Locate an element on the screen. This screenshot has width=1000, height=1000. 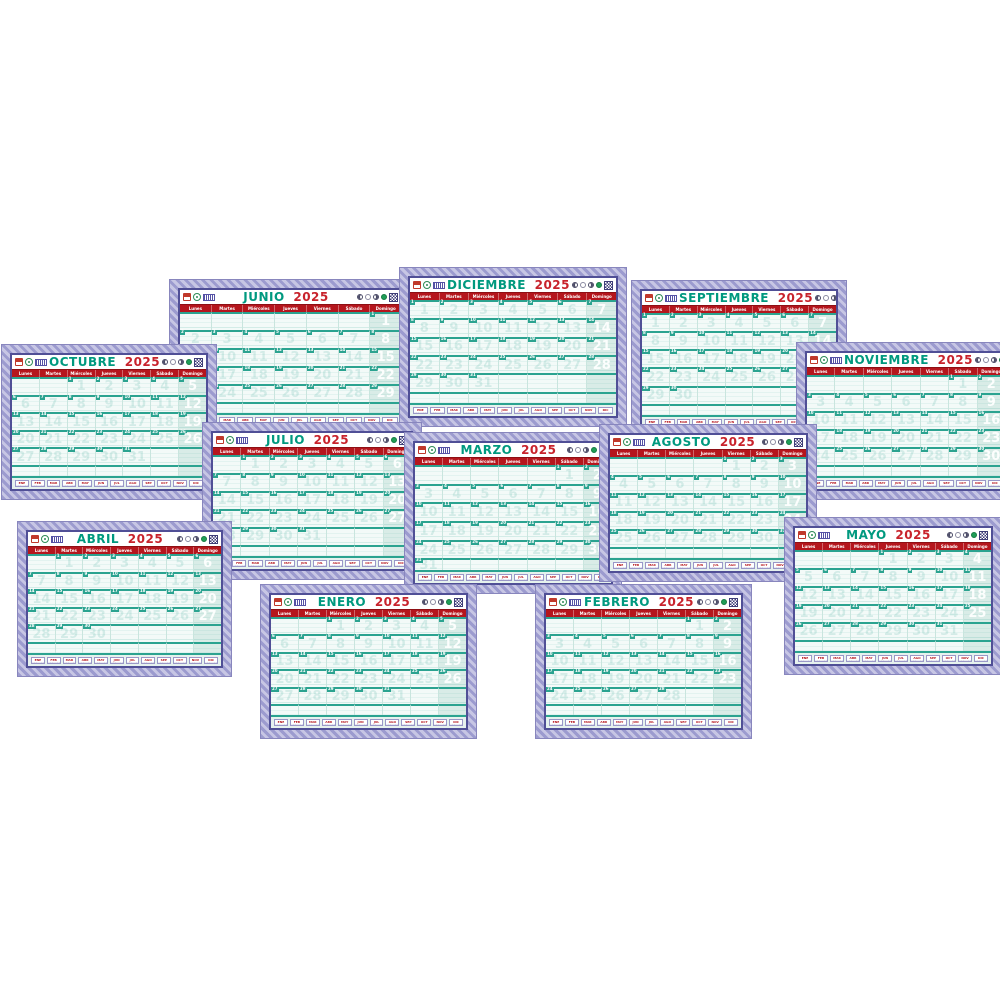
day-number: 30 is located at coordinates (87, 626).